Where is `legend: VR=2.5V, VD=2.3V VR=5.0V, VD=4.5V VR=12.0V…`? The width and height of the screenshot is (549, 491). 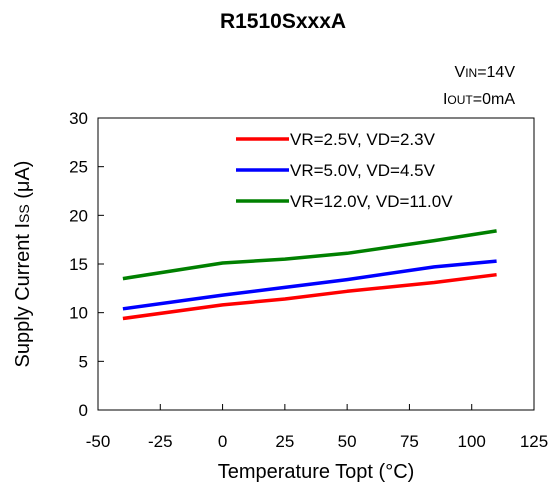
legend: VR=2.5V, VD=2.3V VR=5.0V, VD=4.5V VR=12.0V… is located at coordinates (344, 170).